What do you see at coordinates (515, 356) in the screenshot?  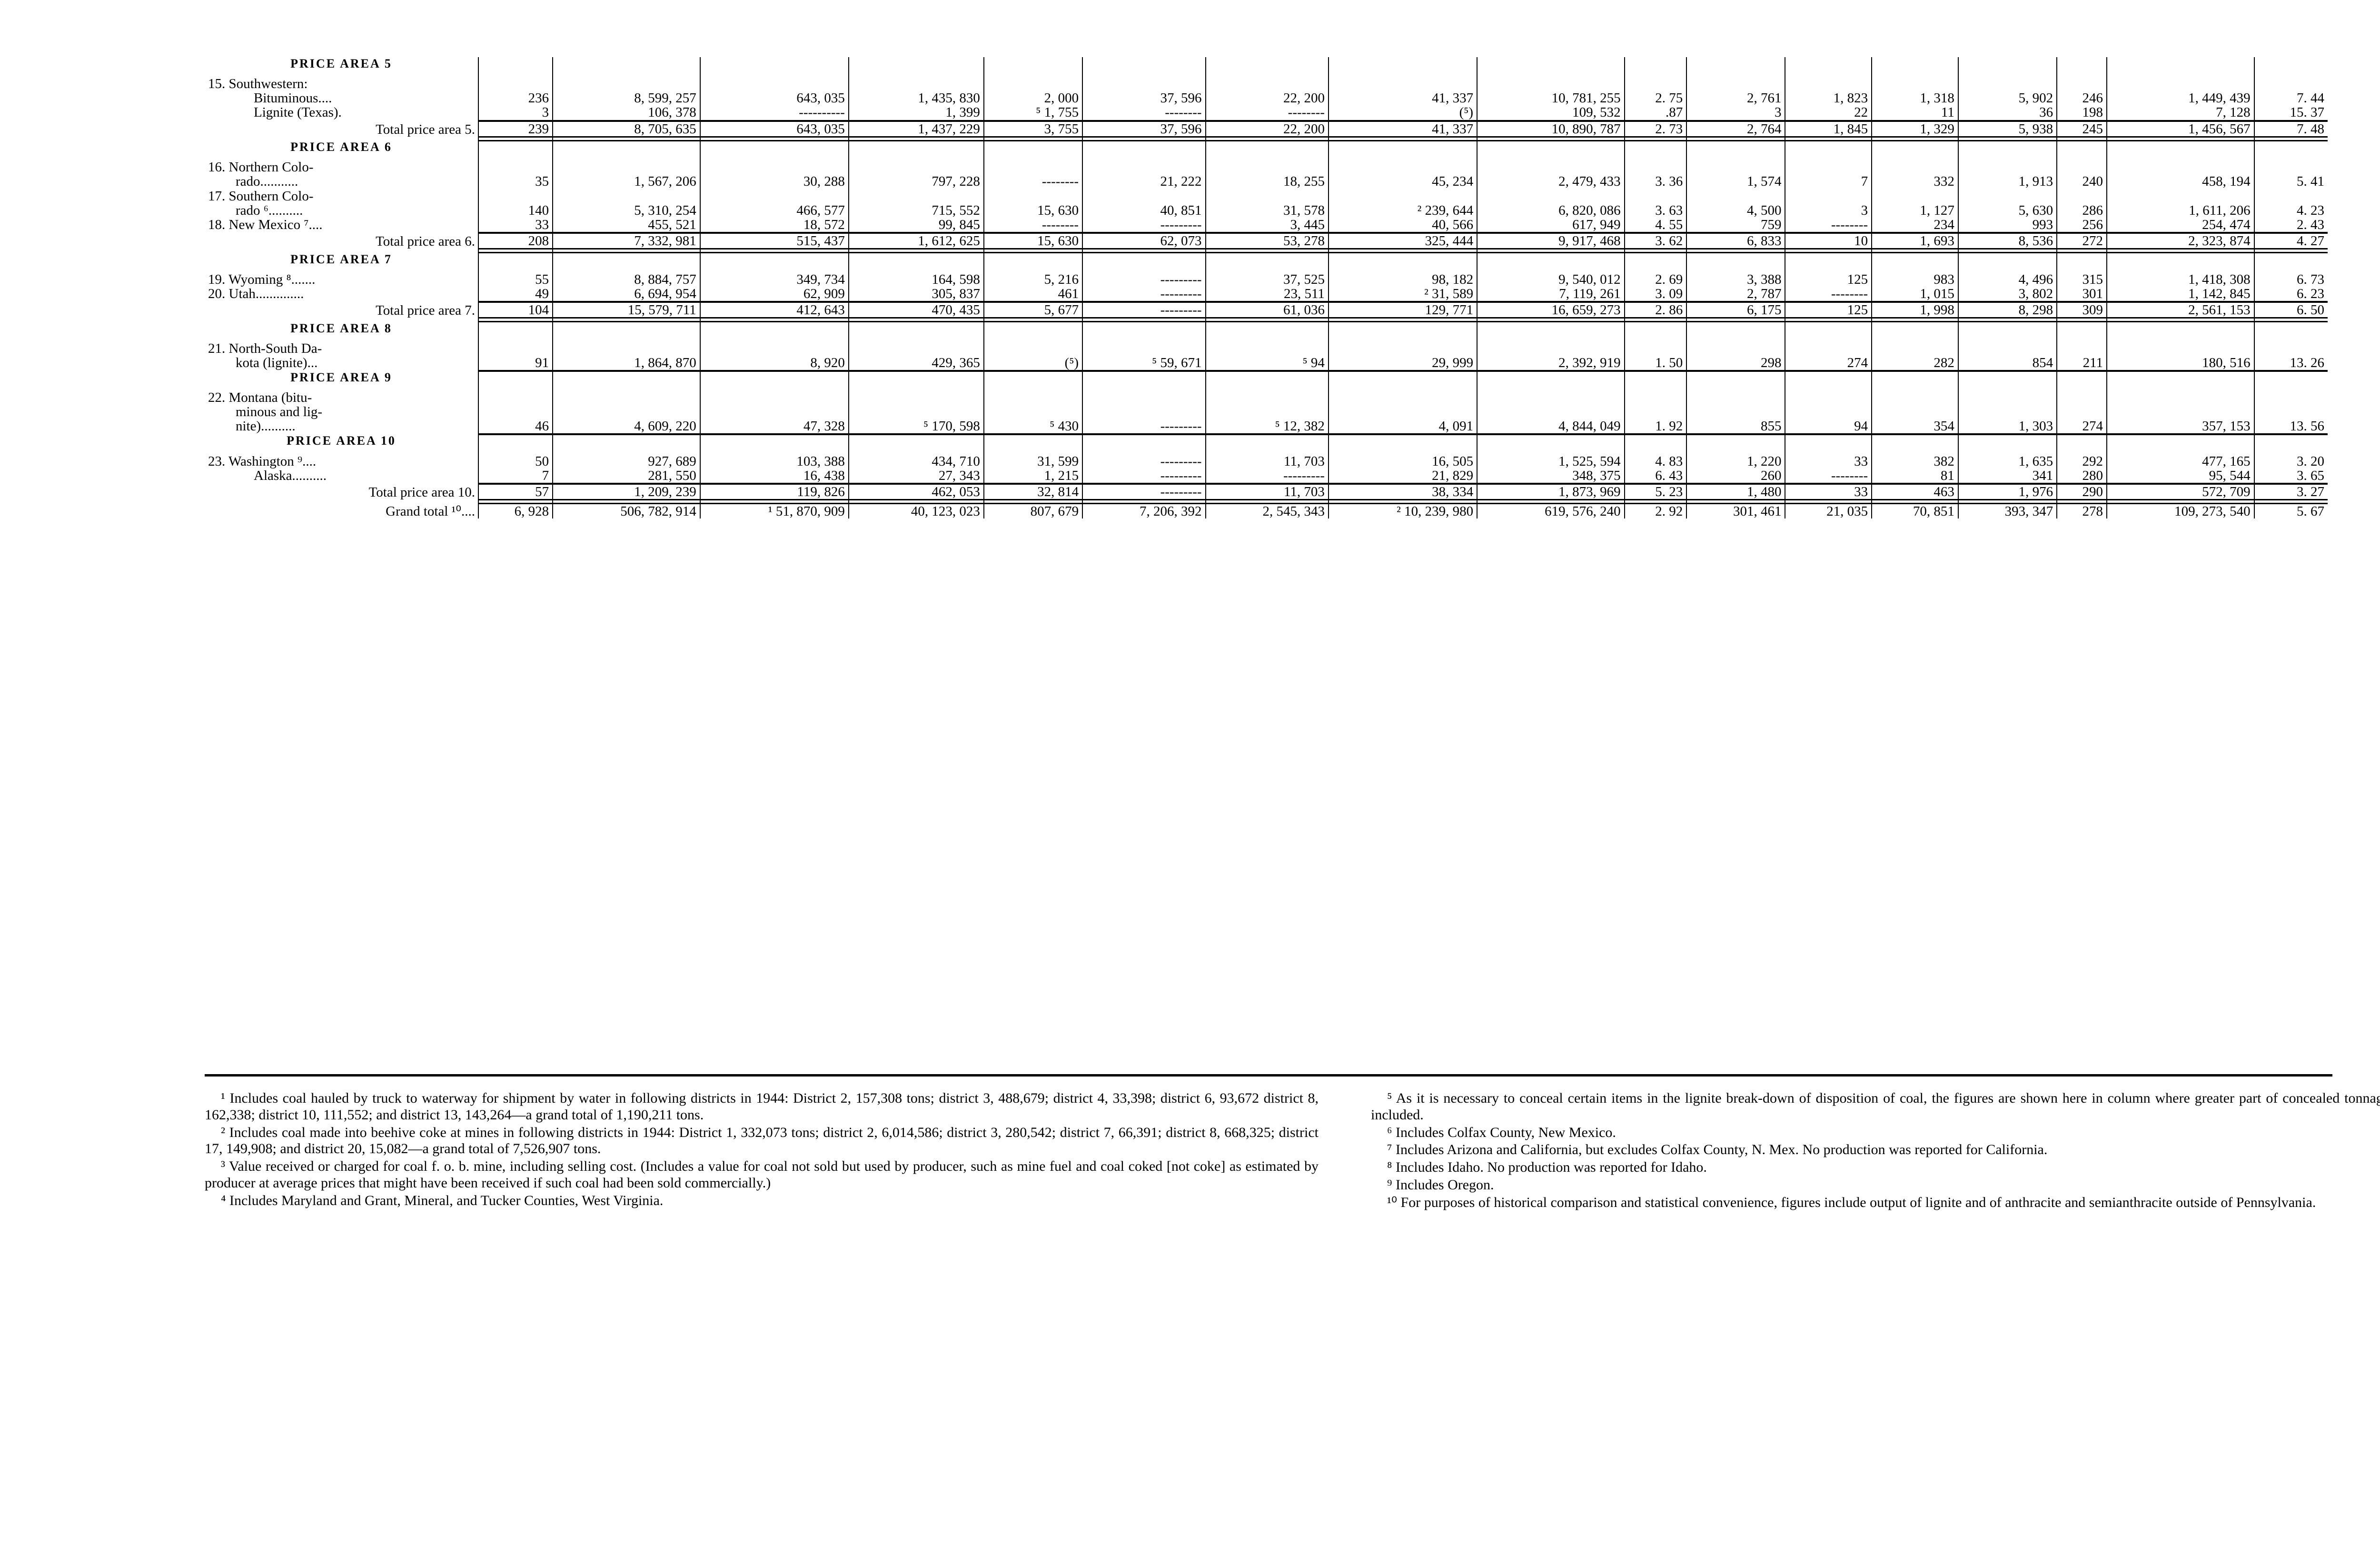 I see `table-cell: 91` at bounding box center [515, 356].